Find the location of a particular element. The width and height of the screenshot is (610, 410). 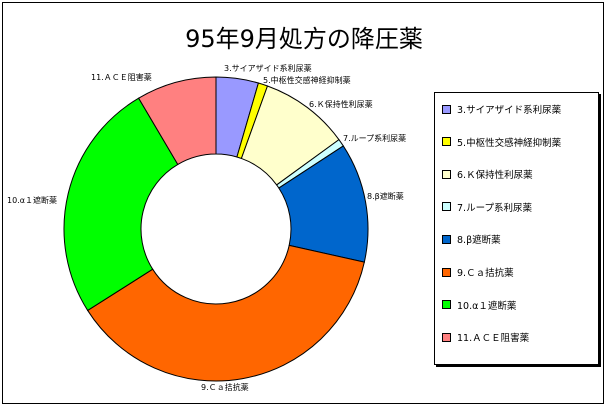

legend-item: 3.サイアザイド系利尿薬 is located at coordinates (501, 109).